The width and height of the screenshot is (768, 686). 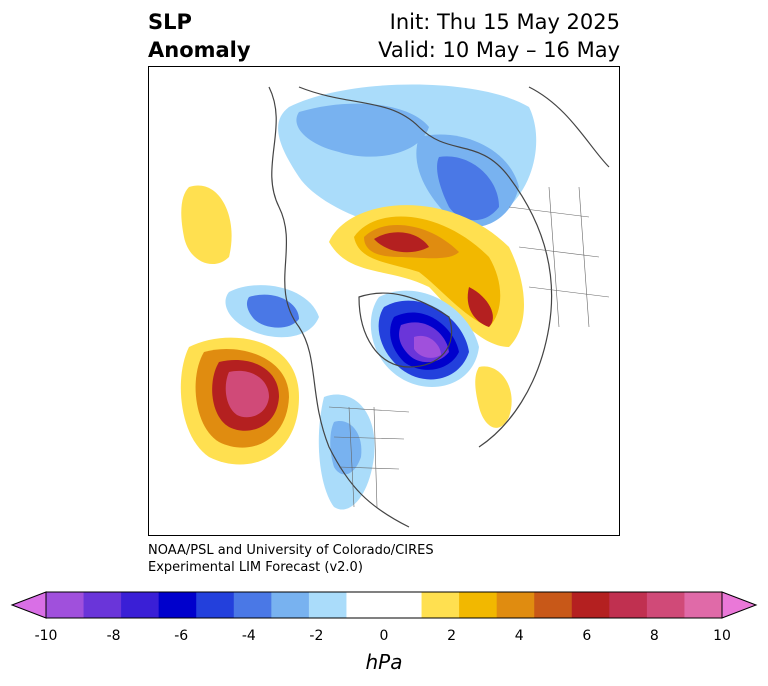 I want to click on colorbar-tick-label: 0, so click(x=384, y=636).